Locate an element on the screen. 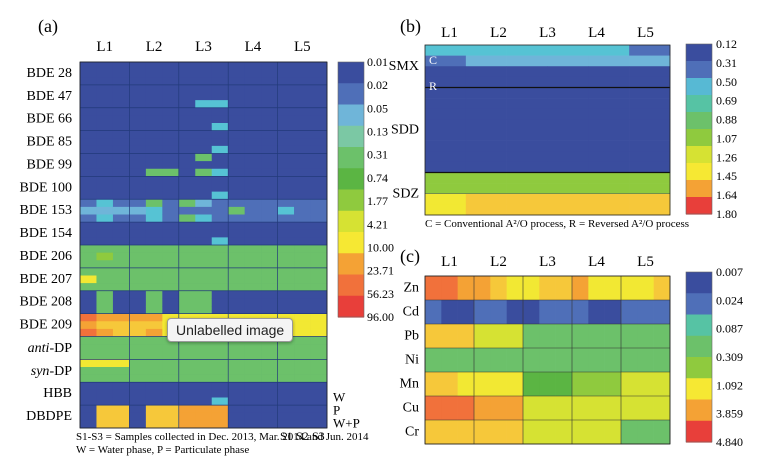 The width and height of the screenshot is (757, 469). colorbar-c-tick: 4.840 is located at coordinates (729, 442).